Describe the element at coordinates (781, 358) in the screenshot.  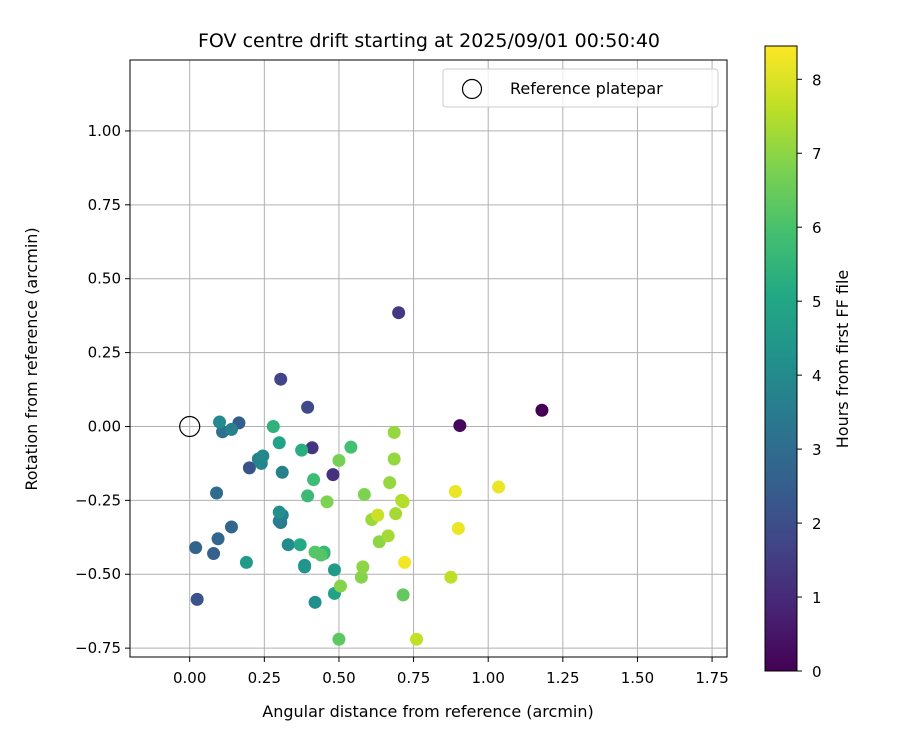
I see `colorbar-gradient` at that location.